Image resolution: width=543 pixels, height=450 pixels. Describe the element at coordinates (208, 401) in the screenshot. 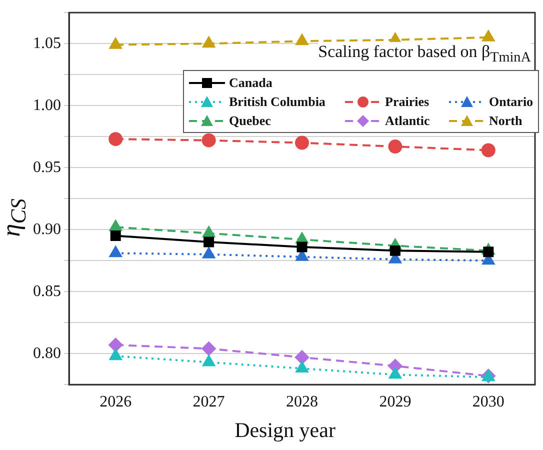

I see `x-tick-label: 2027` at that location.